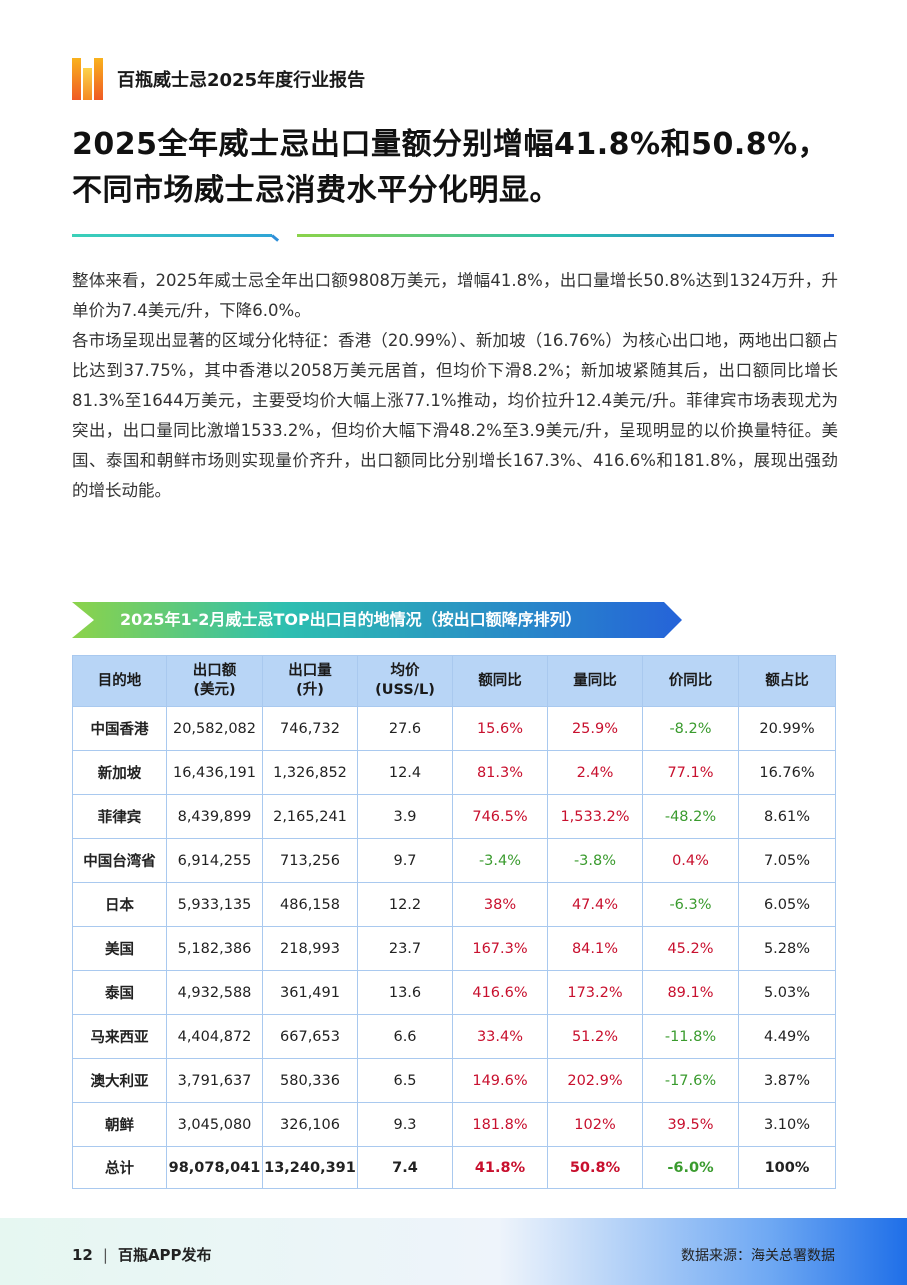 Image resolution: width=907 pixels, height=1285 pixels. Describe the element at coordinates (405, 1080) in the screenshot. I see `table-cell: 6.5` at that location.